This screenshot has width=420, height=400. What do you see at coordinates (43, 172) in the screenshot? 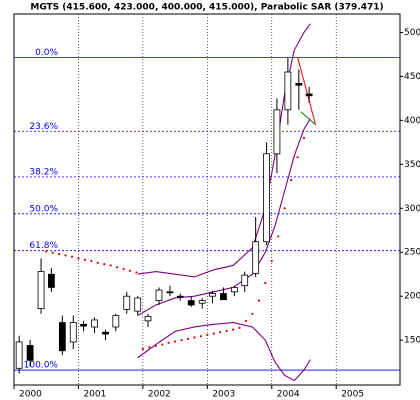
I see `fib-label: 38.2%` at bounding box center [43, 172].